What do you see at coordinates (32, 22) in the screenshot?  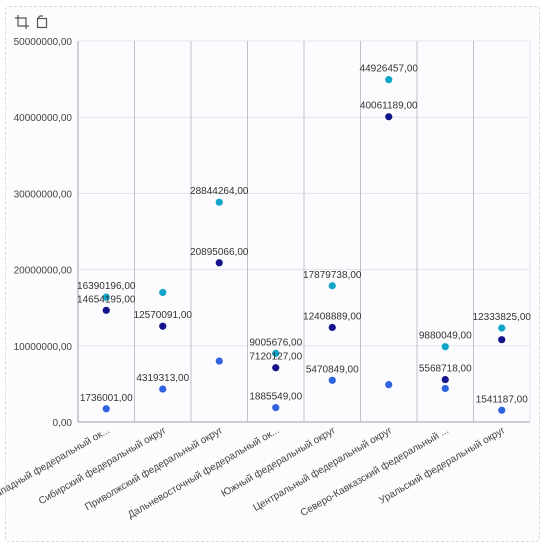 I see `chart-toolbar` at bounding box center [32, 22].